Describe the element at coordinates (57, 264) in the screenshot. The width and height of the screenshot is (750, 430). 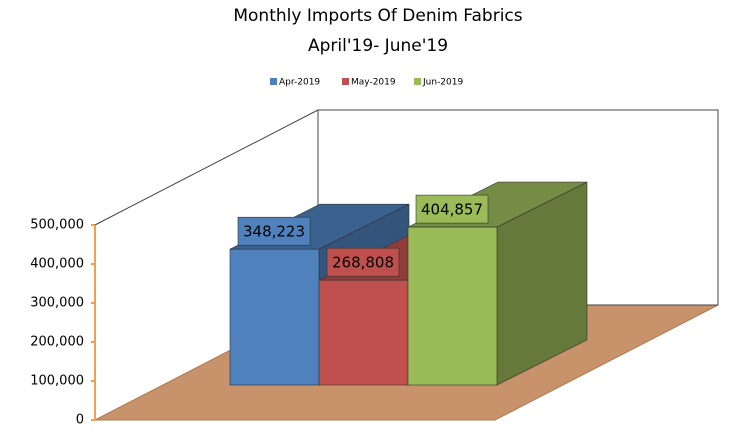
I see `y-tick-label: 400,000` at that location.